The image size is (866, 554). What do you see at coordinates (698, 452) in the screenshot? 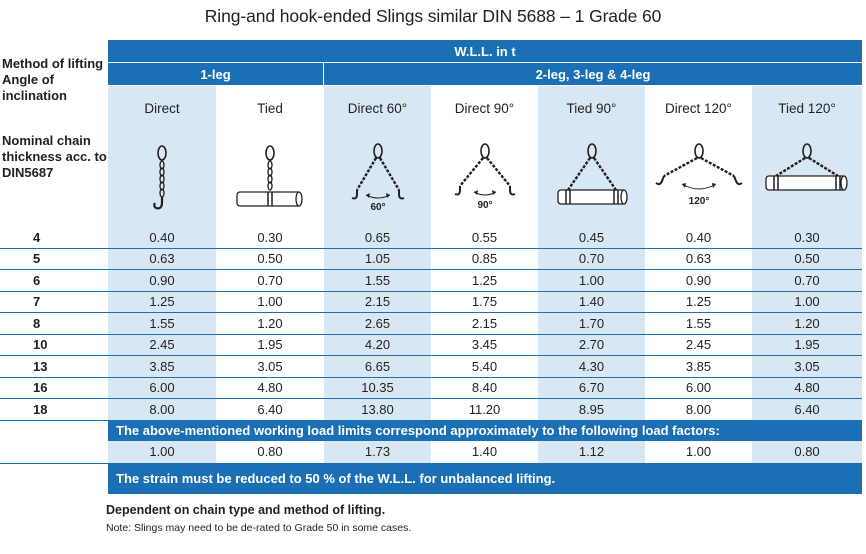
I see `load-factor-direct-120: 1.00` at bounding box center [698, 452].